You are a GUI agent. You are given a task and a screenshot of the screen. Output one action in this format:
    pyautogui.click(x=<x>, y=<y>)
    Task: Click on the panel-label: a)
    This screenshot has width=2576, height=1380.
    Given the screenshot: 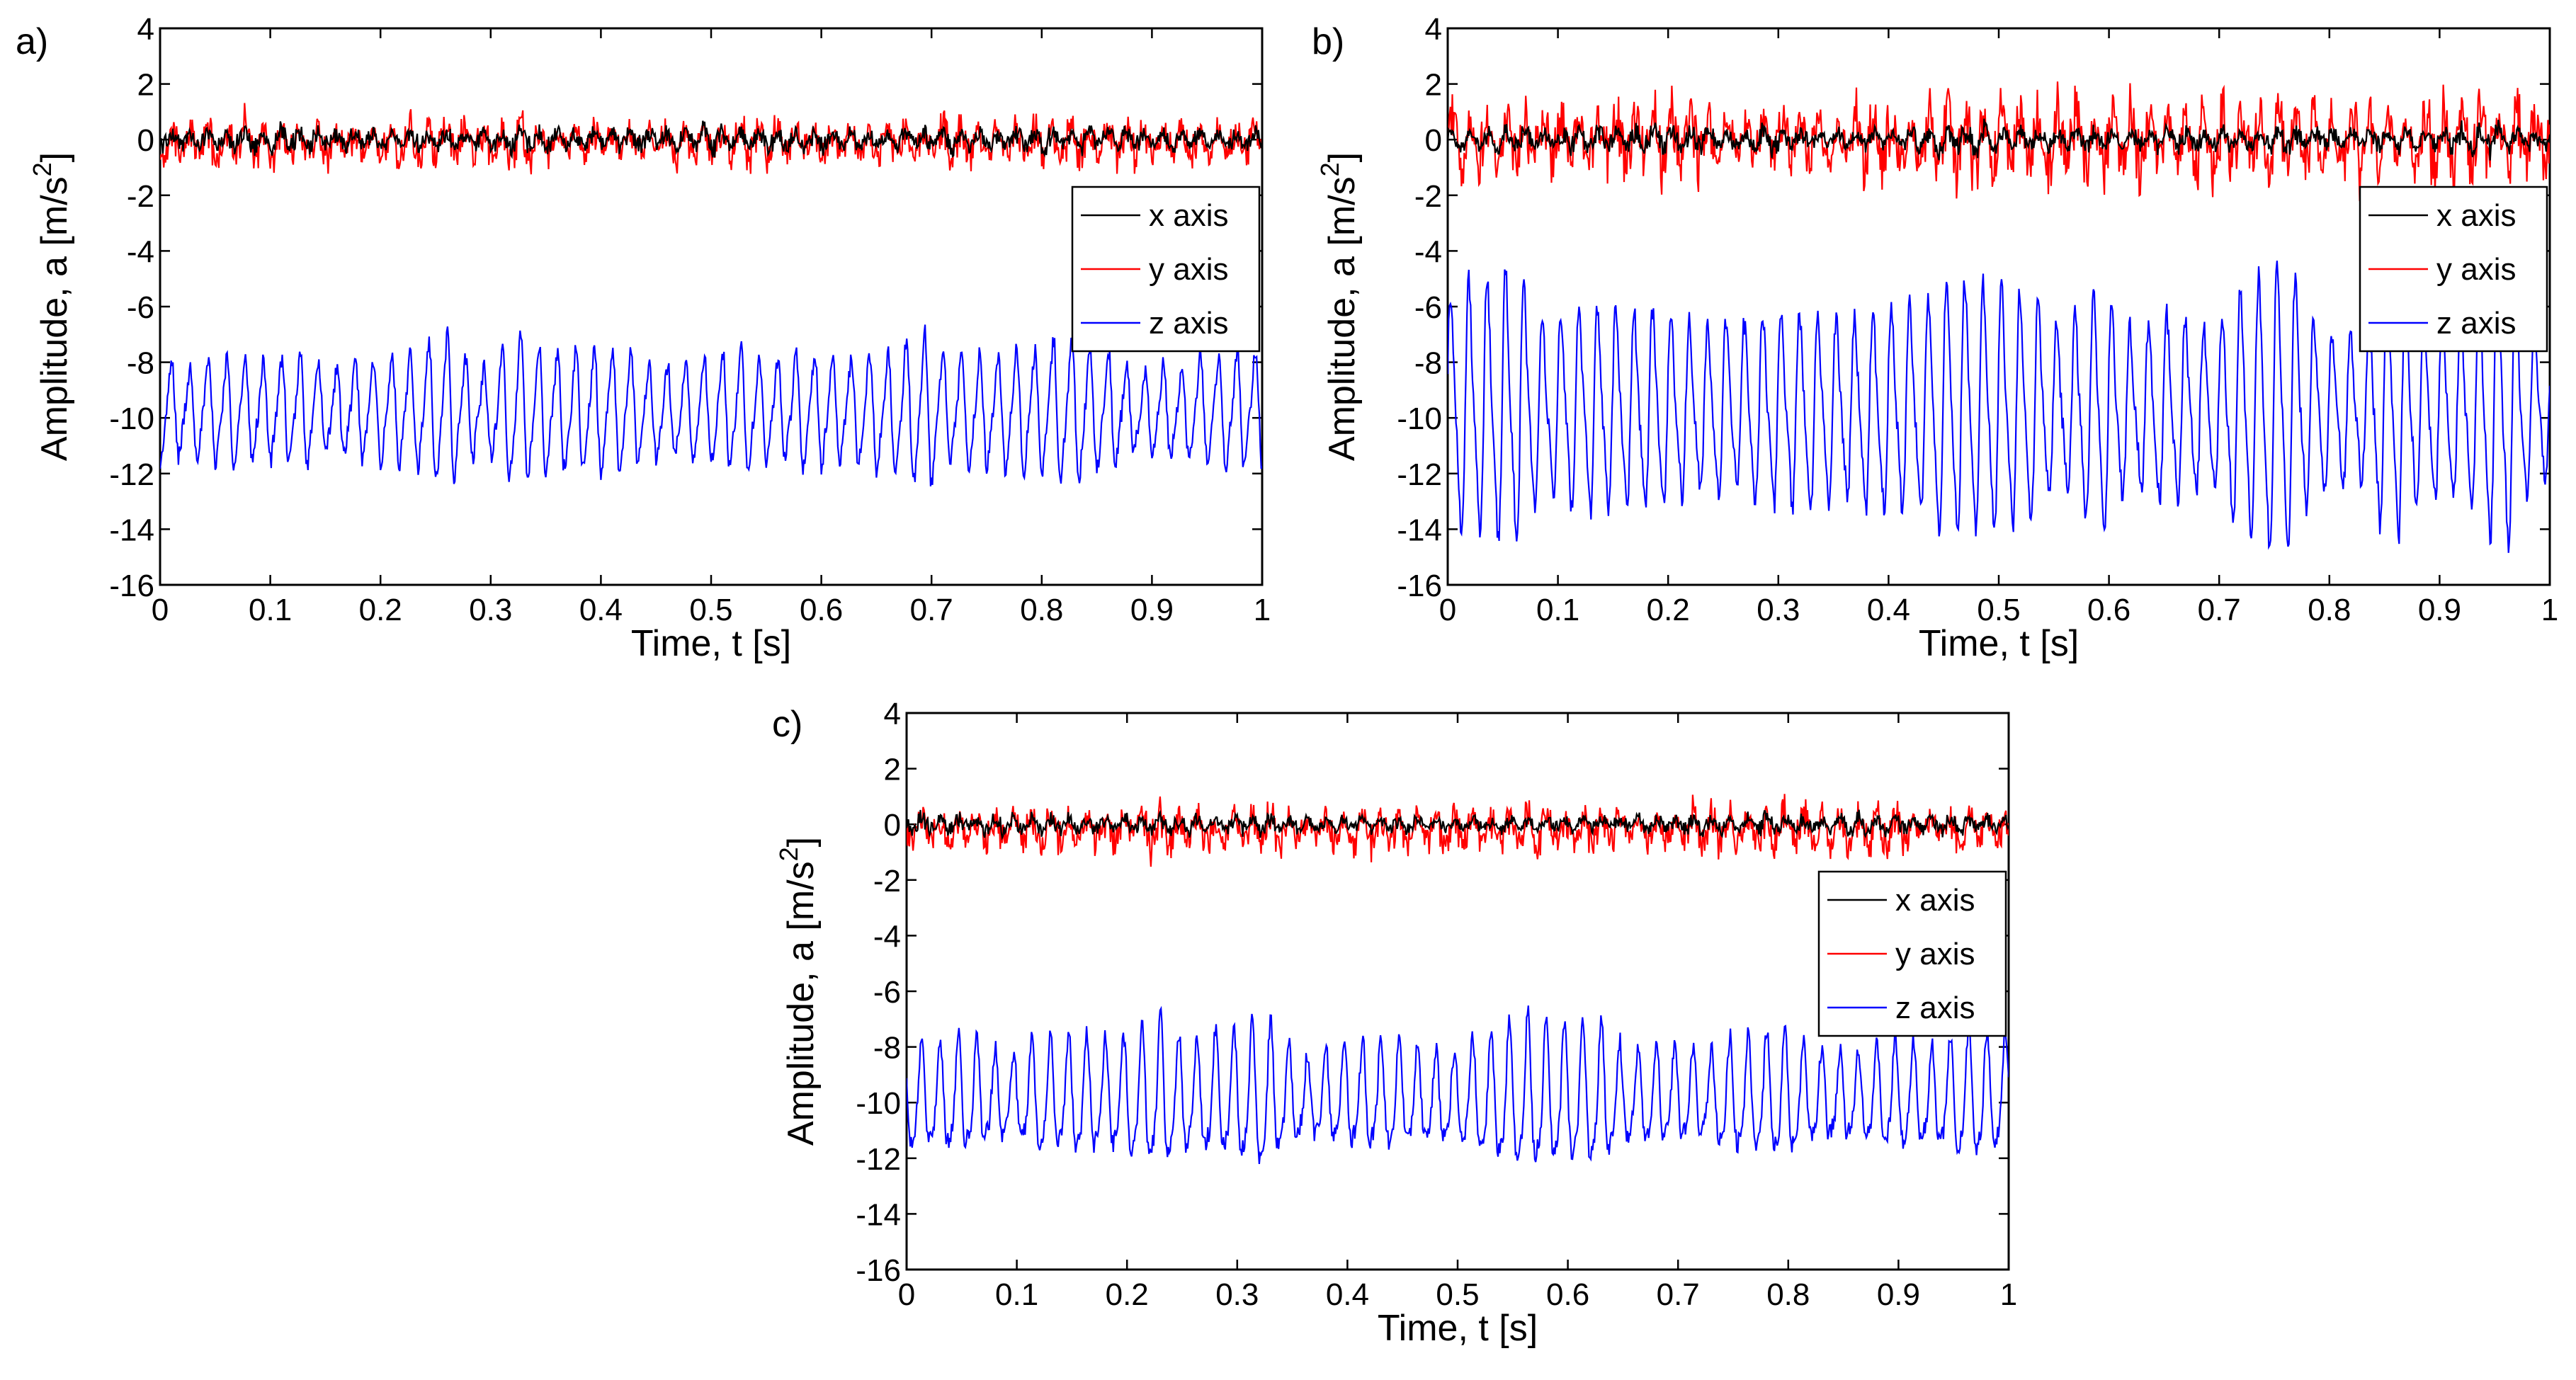 What is the action you would take?
    pyautogui.click(x=32, y=41)
    